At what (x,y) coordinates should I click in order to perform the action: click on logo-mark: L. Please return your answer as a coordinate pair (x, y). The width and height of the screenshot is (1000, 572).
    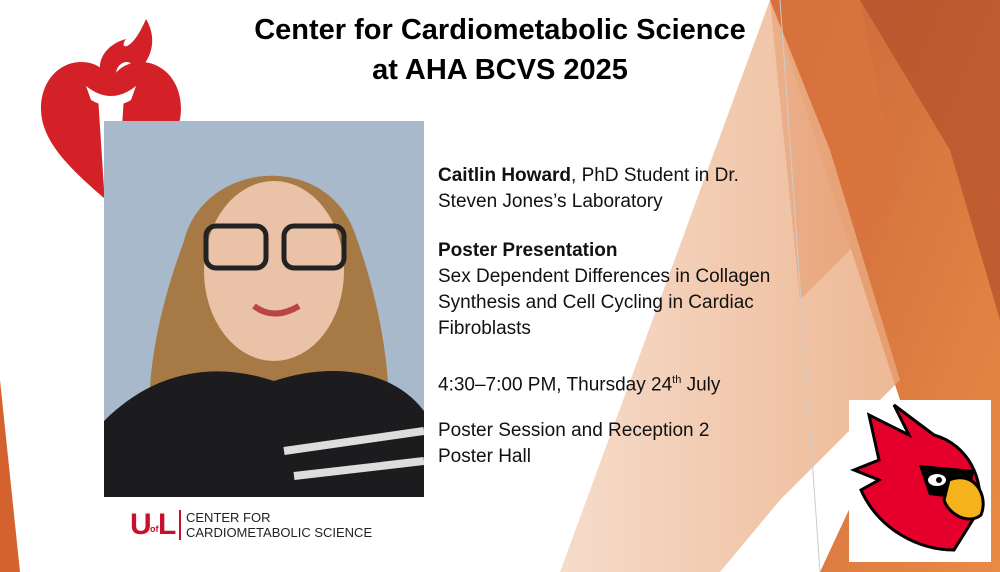
    Looking at the image, I should click on (167, 524).